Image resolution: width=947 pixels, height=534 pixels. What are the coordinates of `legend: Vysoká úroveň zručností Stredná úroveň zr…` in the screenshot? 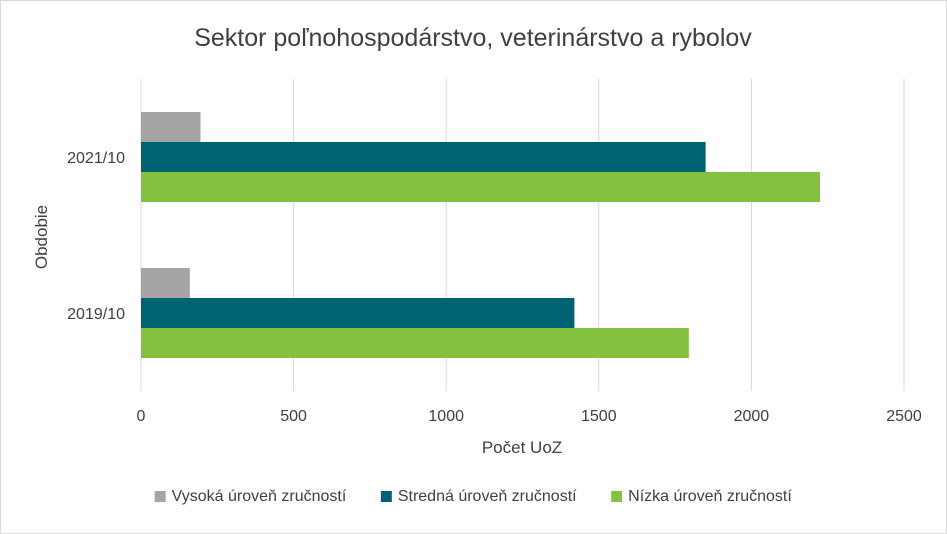 It's located at (473, 496).